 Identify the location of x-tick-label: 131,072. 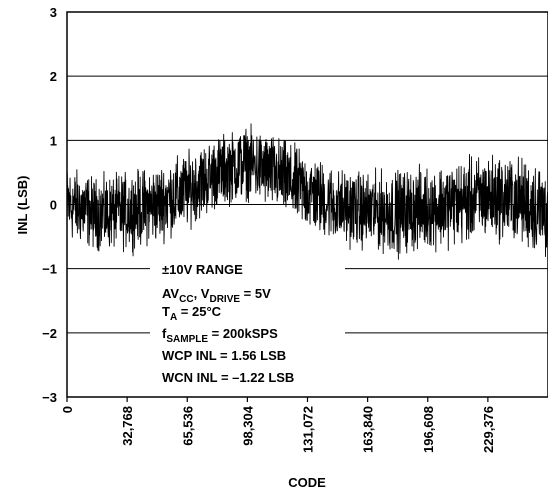
(308, 429).